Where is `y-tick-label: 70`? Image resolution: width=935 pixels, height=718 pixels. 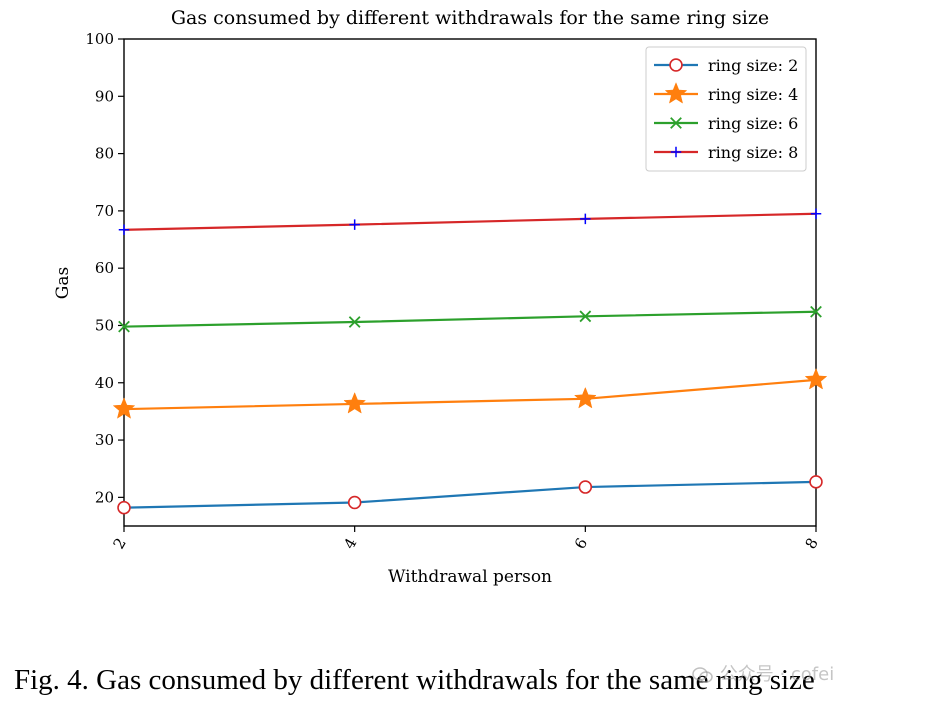
y-tick-label: 70 is located at coordinates (104, 211).